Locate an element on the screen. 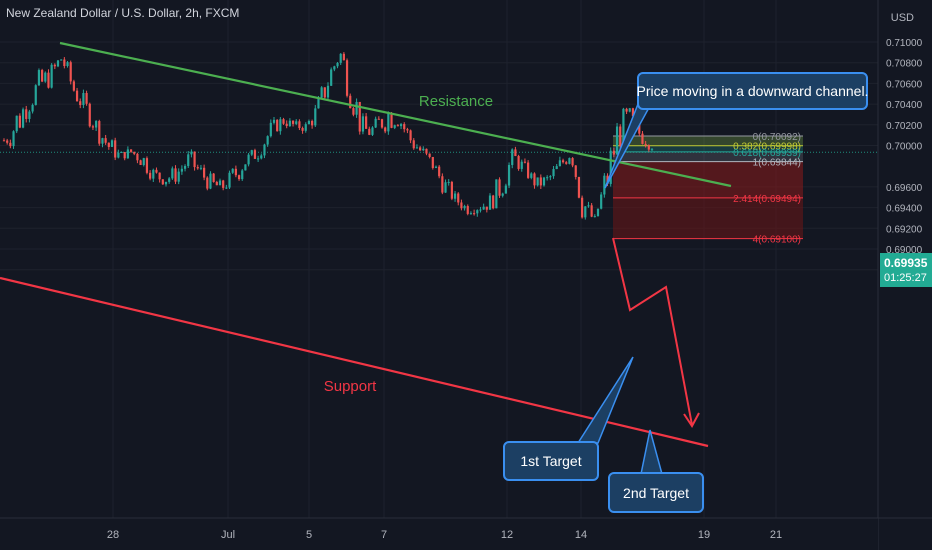  second-target-callout: 2nd Target is located at coordinates (656, 492).